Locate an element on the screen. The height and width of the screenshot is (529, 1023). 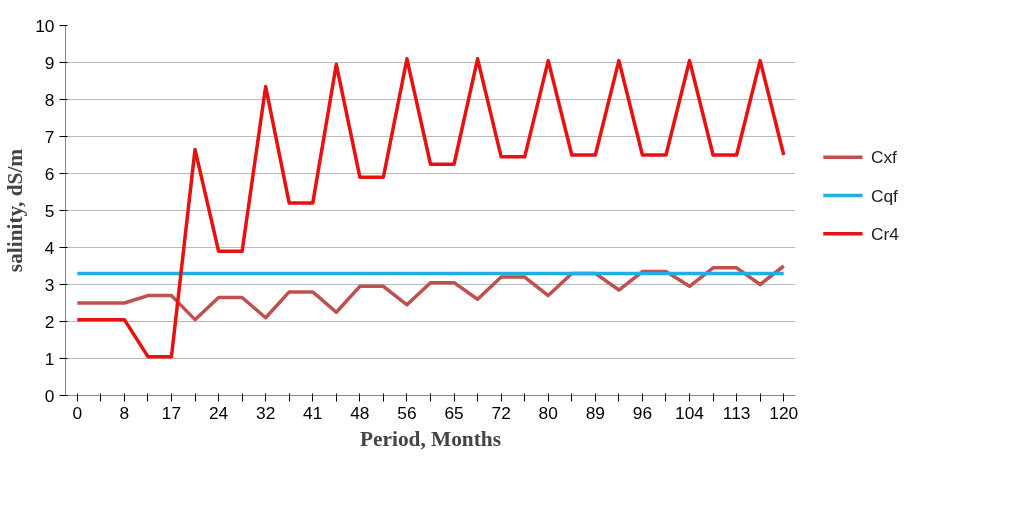
x-tick-label: 56 is located at coordinates (407, 412).